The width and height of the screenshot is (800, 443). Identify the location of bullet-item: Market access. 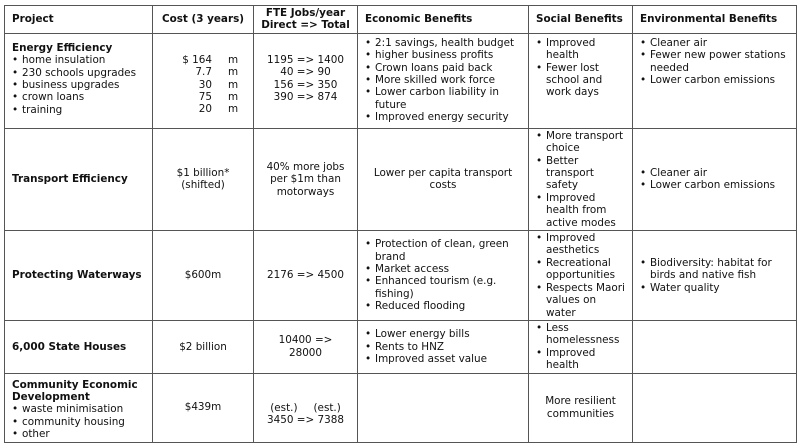
(443, 269).